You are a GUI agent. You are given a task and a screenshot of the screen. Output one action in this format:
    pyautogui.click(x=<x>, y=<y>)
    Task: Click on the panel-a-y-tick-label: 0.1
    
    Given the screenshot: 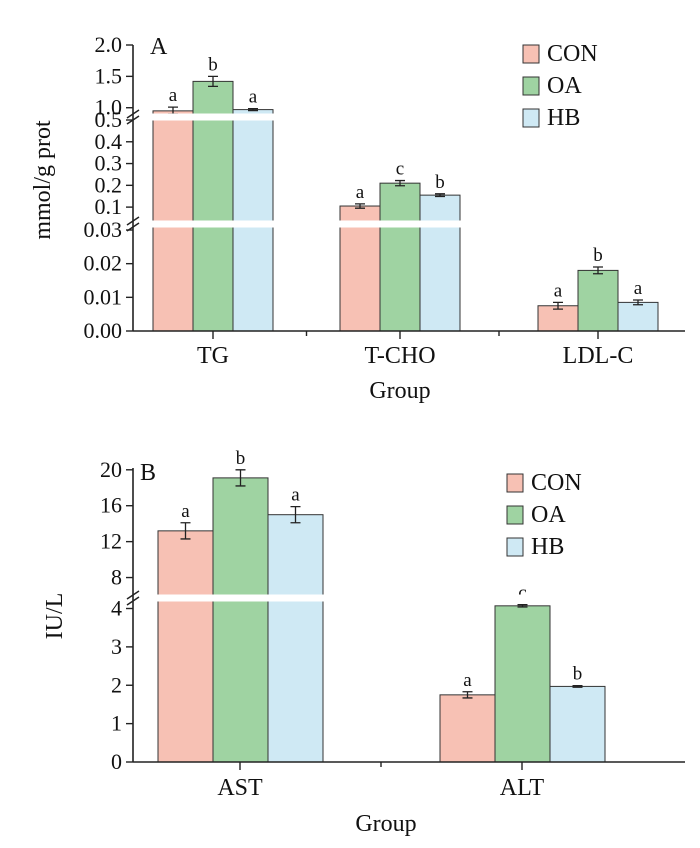 What is the action you would take?
    pyautogui.click(x=109, y=206)
    